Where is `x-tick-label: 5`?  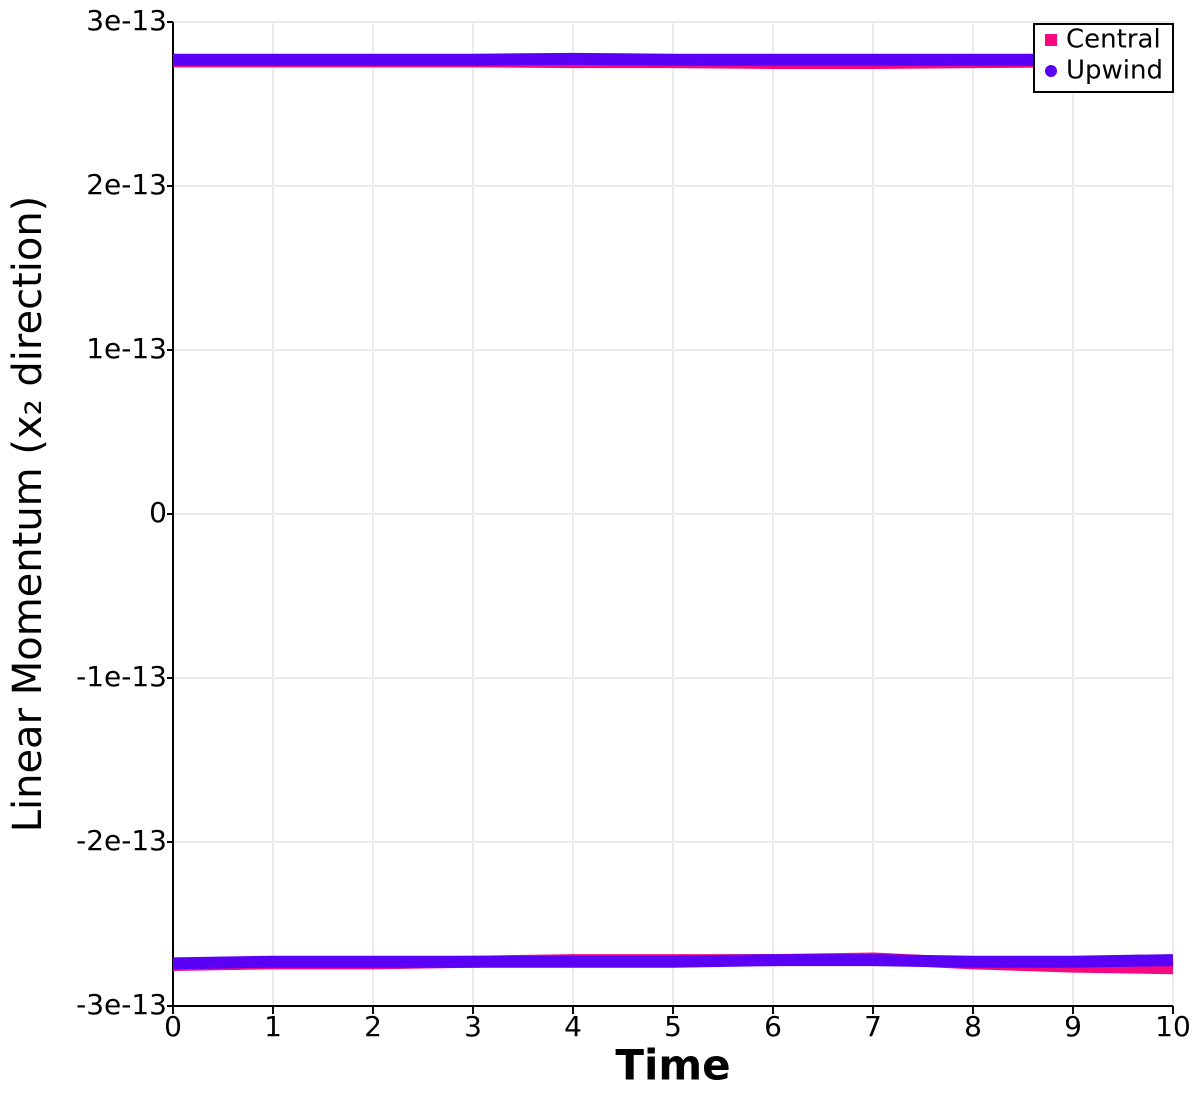
x-tick-label: 5 is located at coordinates (673, 1026).